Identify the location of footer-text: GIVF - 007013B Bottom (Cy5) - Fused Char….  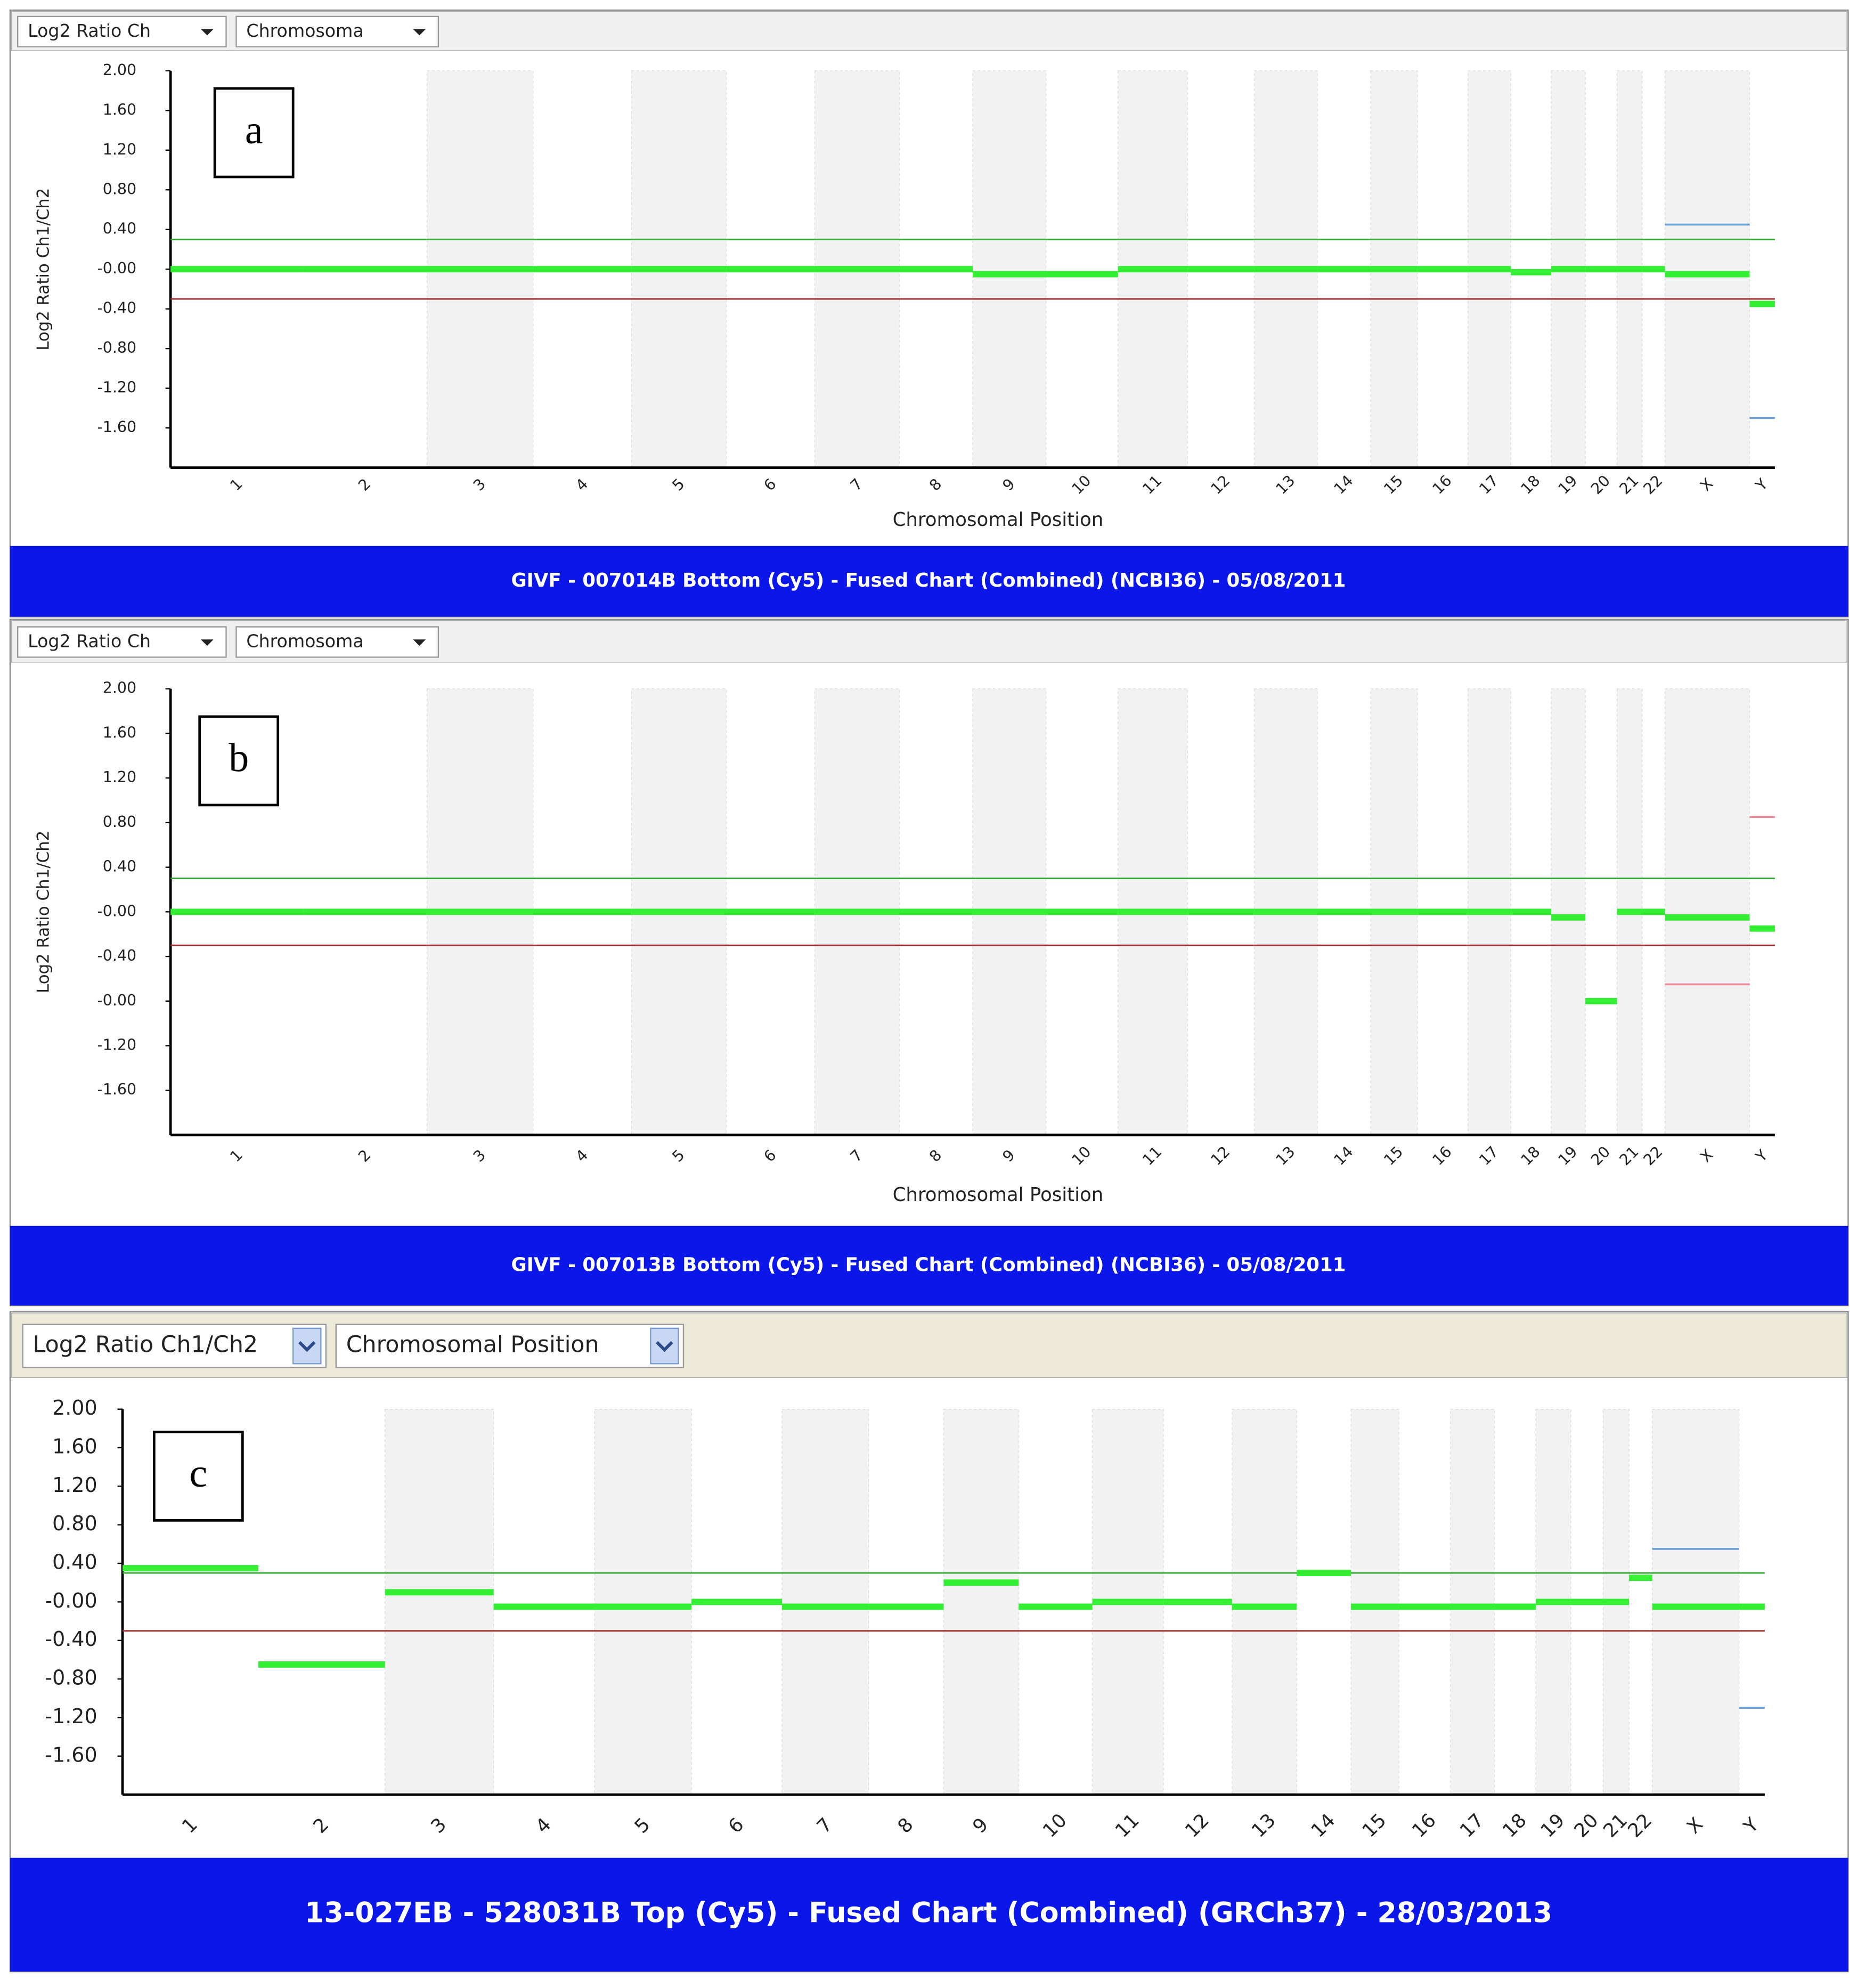
(928, 1265).